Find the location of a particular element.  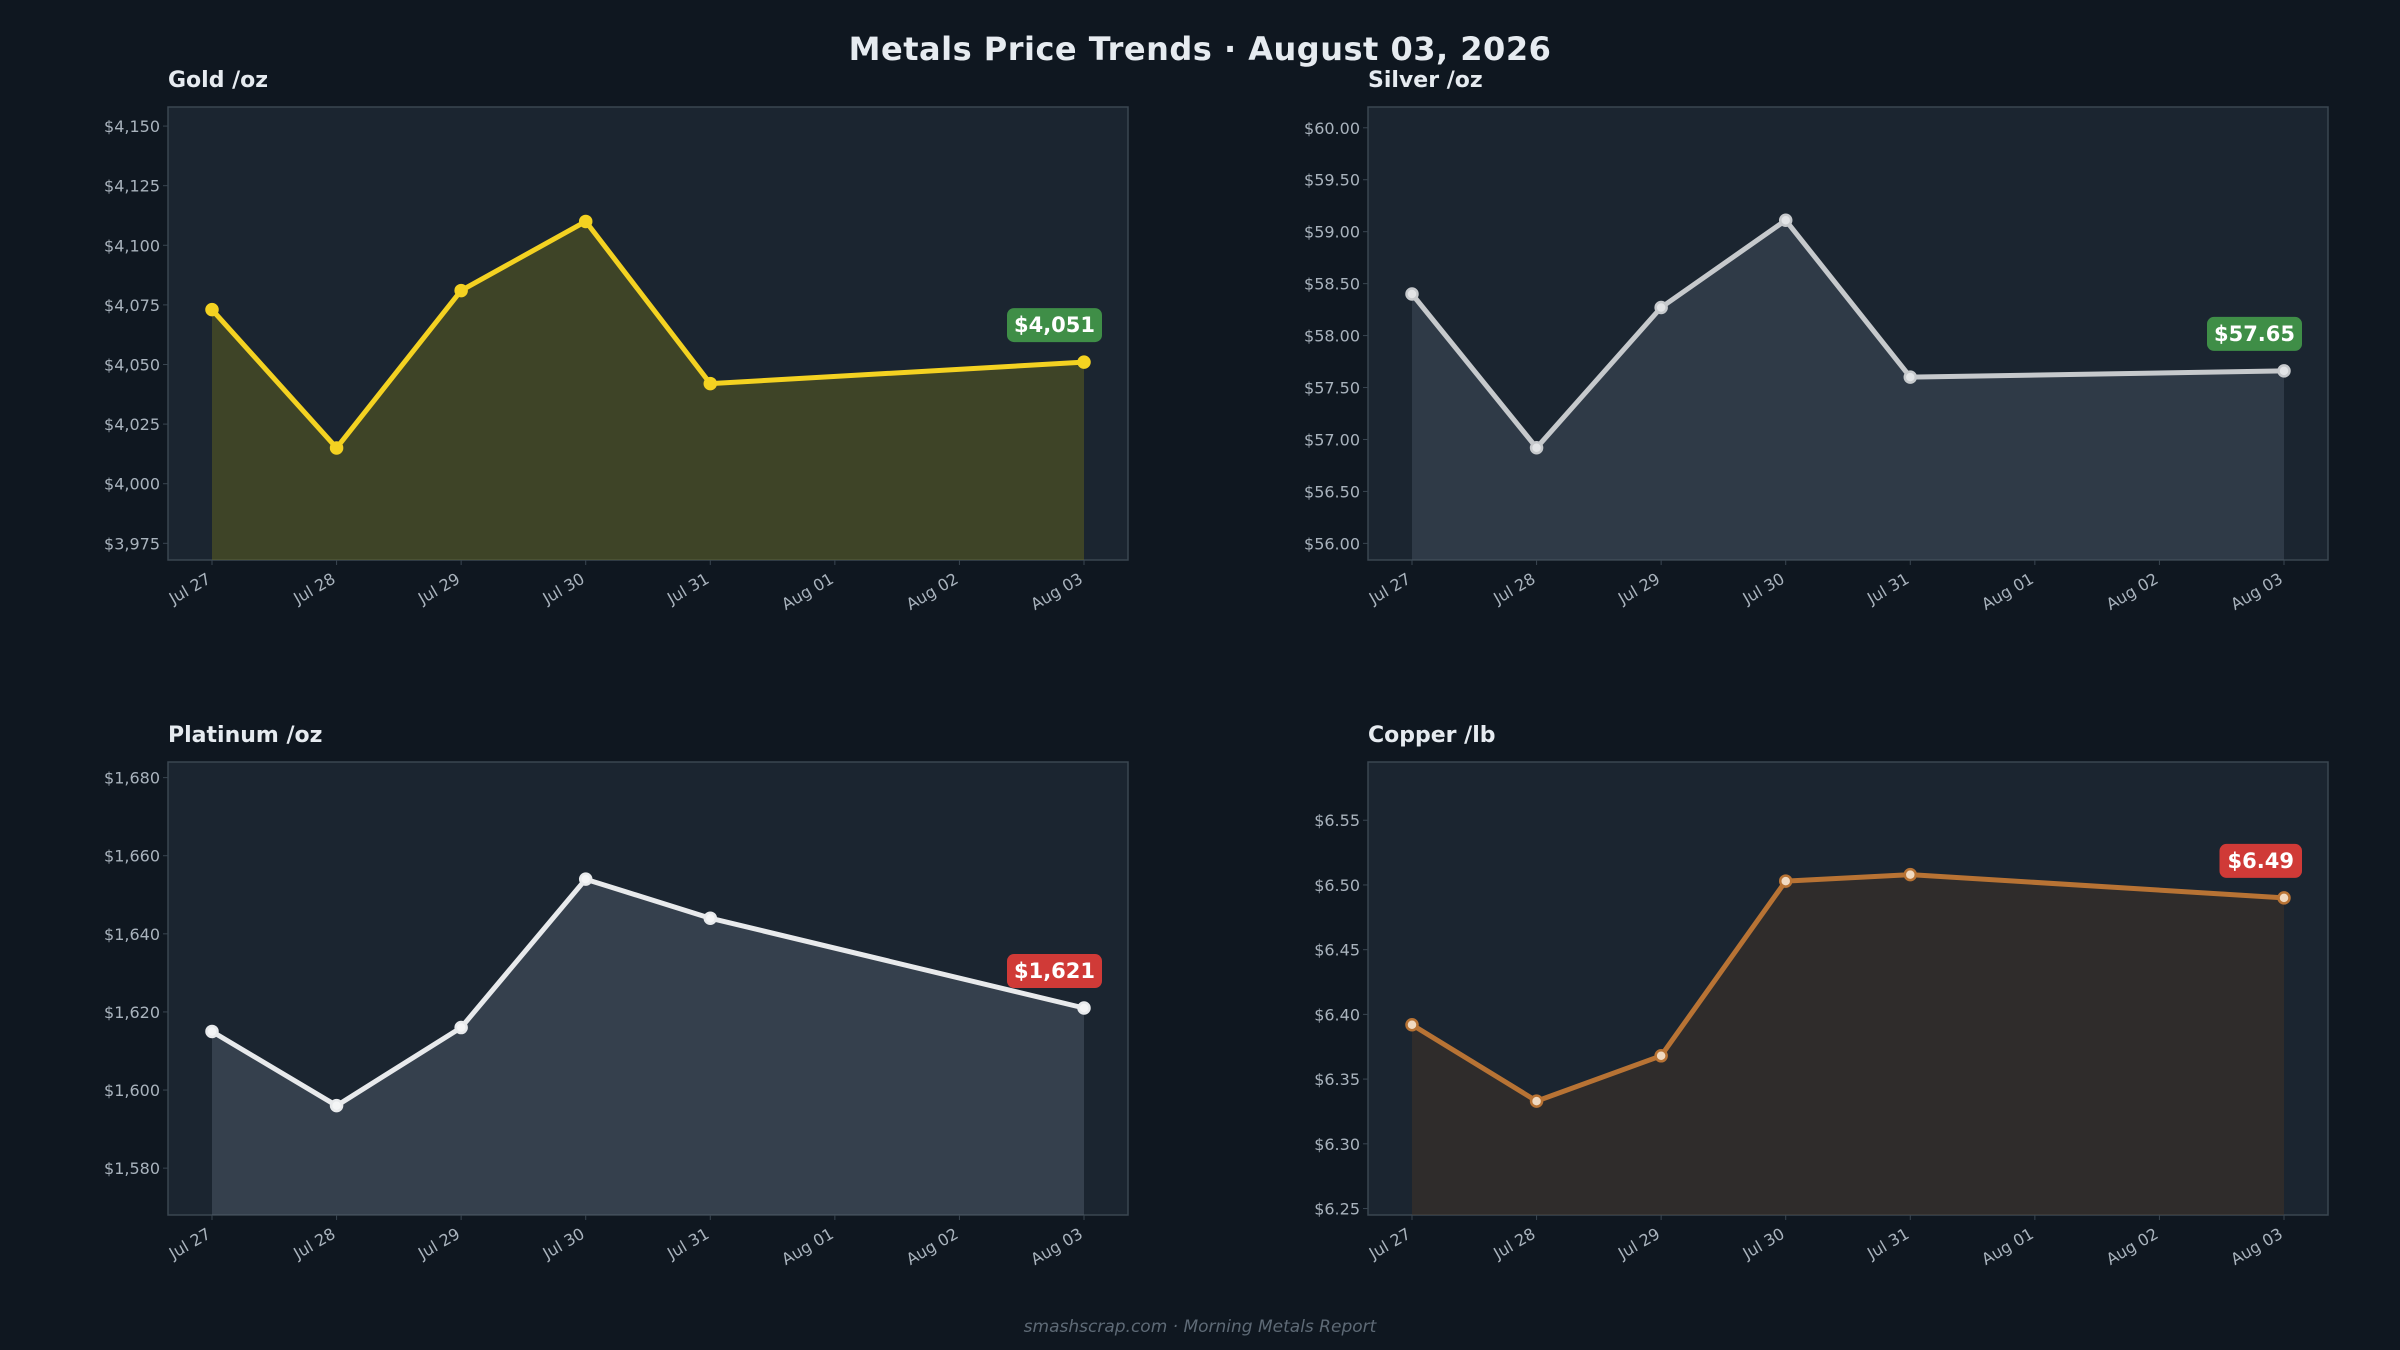

copper-last-price-label: $6.49 is located at coordinates (2261, 861).